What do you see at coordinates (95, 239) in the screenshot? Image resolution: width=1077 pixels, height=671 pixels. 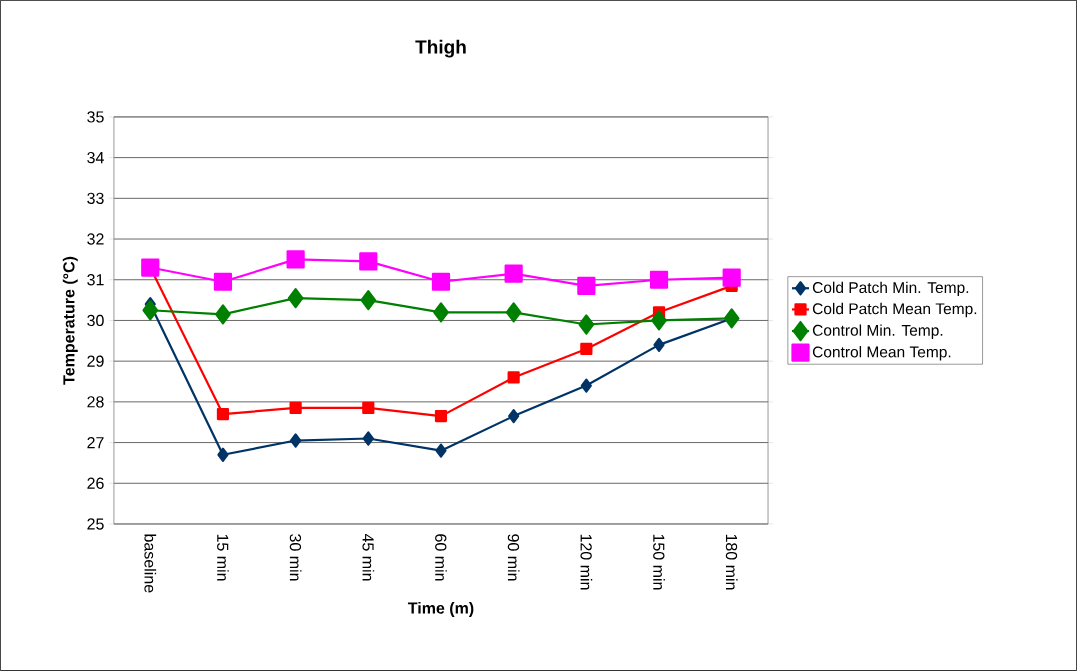 I see `y-tick-label: 32` at bounding box center [95, 239].